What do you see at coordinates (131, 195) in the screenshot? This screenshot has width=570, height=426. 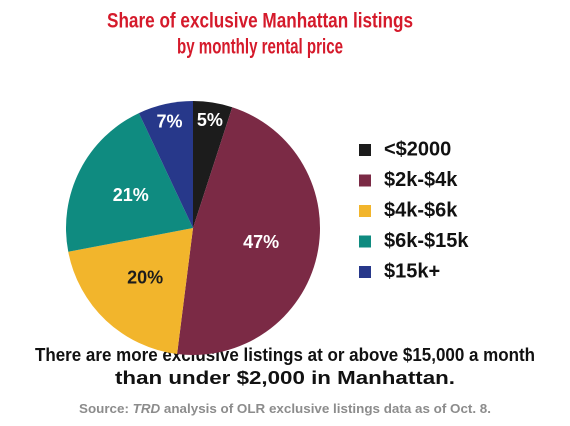 I see `data-label: 21%` at bounding box center [131, 195].